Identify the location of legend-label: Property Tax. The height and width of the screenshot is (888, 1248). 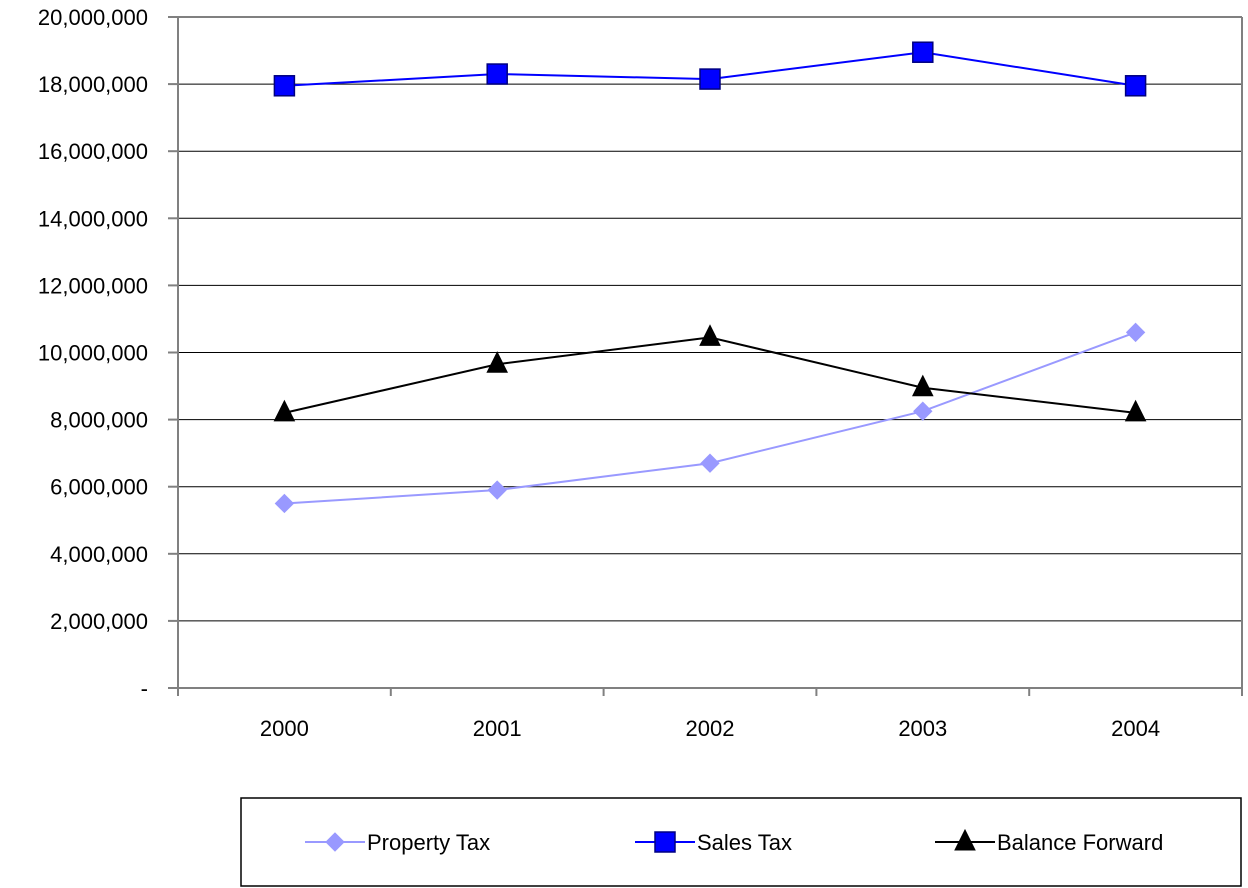
(428, 842).